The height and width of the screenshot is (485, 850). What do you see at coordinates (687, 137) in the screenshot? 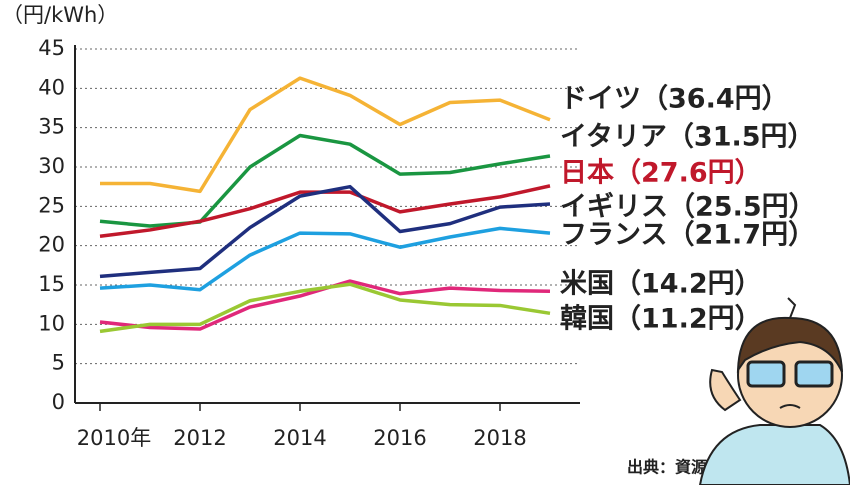
I see `legend-label: イタリア（31.5円）` at bounding box center [687, 137].